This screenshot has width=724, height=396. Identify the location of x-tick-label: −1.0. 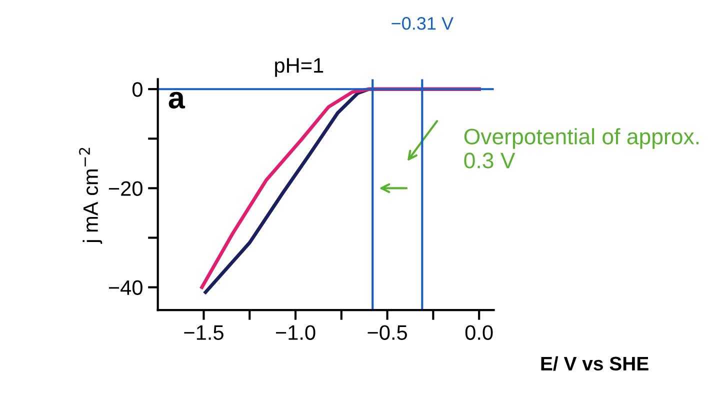
(296, 332).